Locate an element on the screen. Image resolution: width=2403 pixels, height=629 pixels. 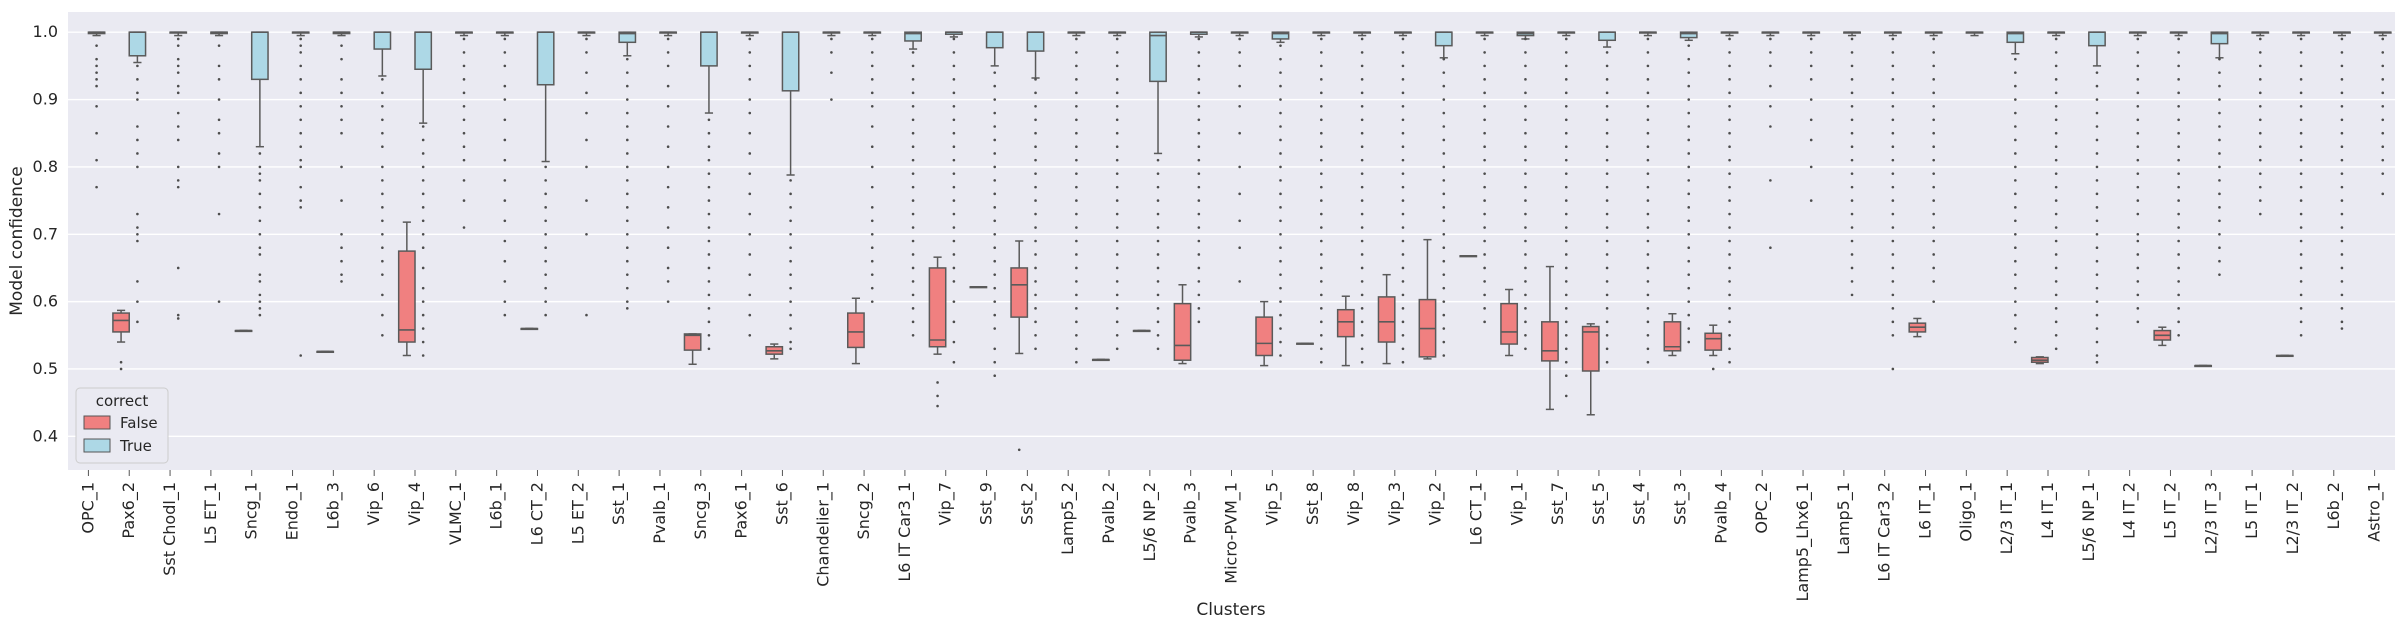
x-tick-label: Vip_4 is located at coordinates (415, 503).